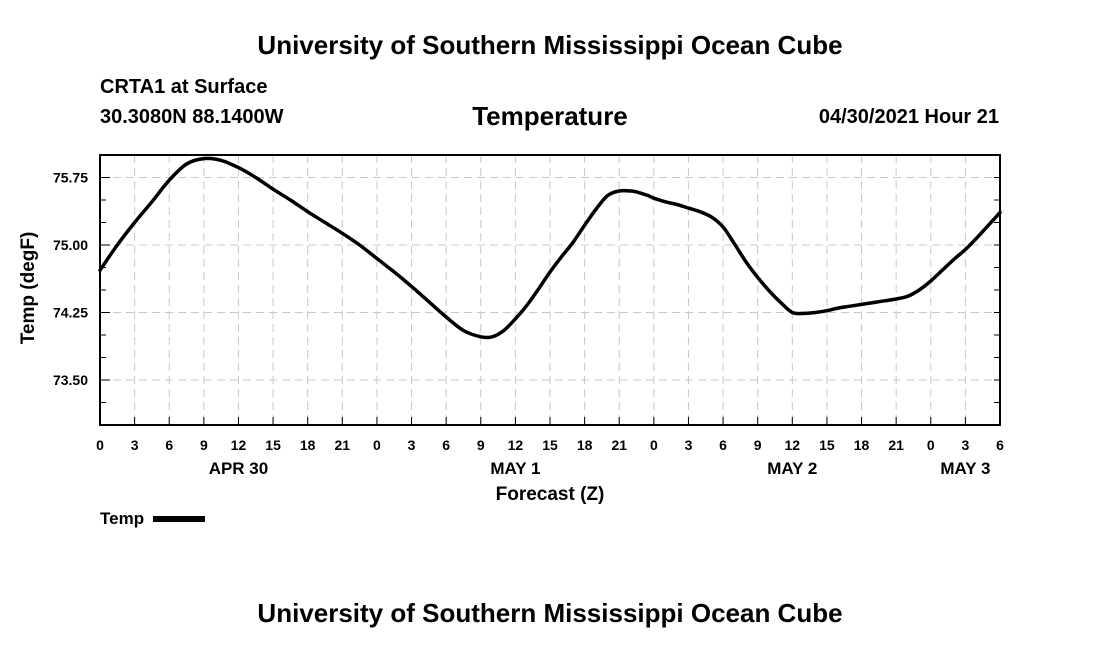  I want to click on legend-line-swatch, so click(179, 519).